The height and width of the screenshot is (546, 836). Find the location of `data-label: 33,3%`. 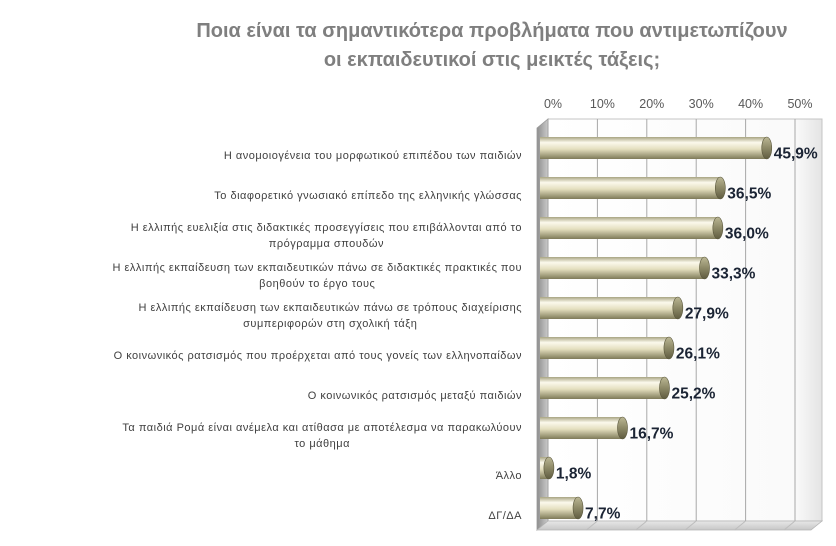

data-label: 33,3% is located at coordinates (734, 274).